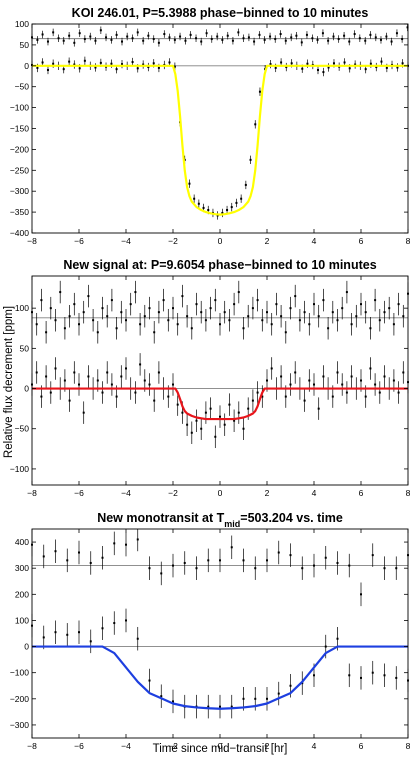 The width and height of the screenshot is (415, 757). I want to click on y-tick-label: −150, so click(19, 129).